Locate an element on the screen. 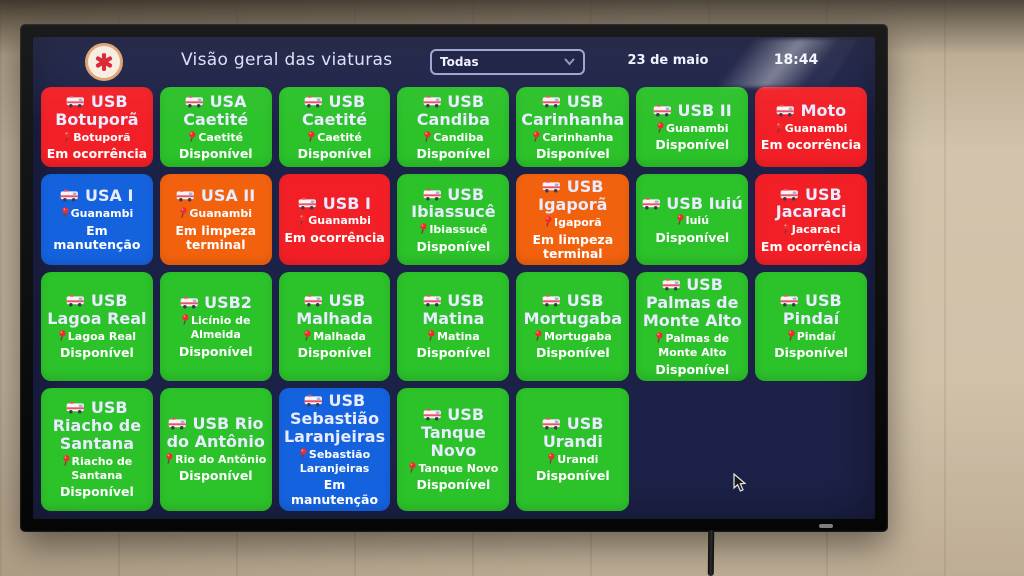 This screenshot has width=1024, height=576. fleet-filter-select: Todas is located at coordinates (507, 62).